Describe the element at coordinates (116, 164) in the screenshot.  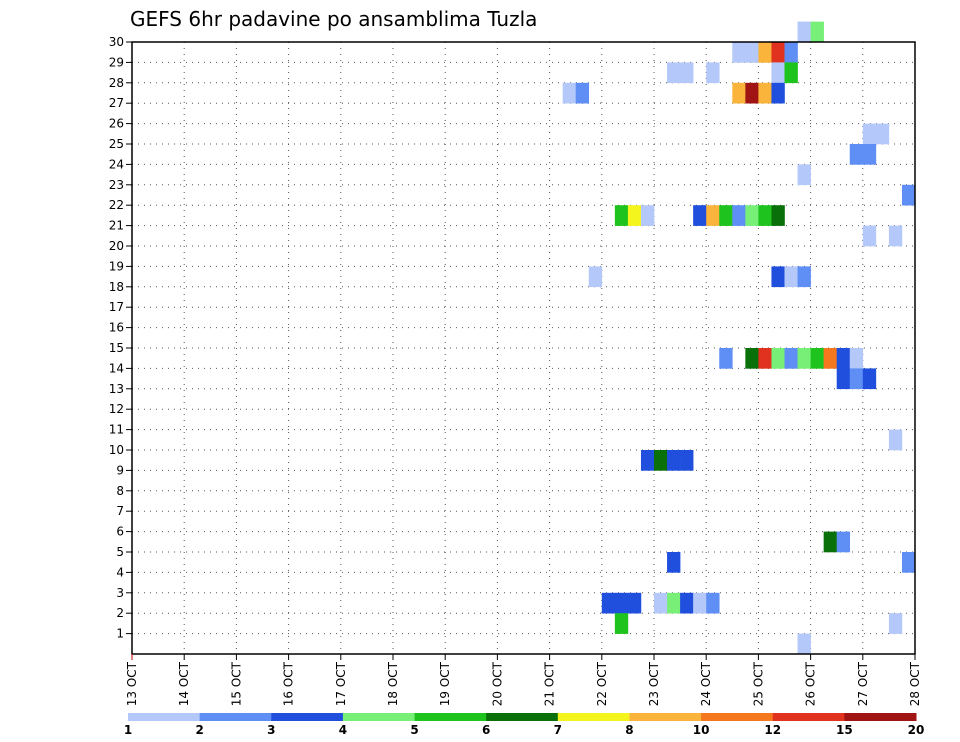
I see `y-tick-label: 24` at that location.